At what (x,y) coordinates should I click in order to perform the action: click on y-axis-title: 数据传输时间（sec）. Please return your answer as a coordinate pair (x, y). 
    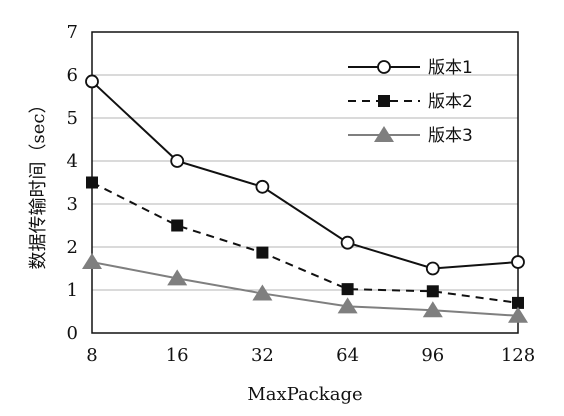
    Looking at the image, I should click on (38, 183).